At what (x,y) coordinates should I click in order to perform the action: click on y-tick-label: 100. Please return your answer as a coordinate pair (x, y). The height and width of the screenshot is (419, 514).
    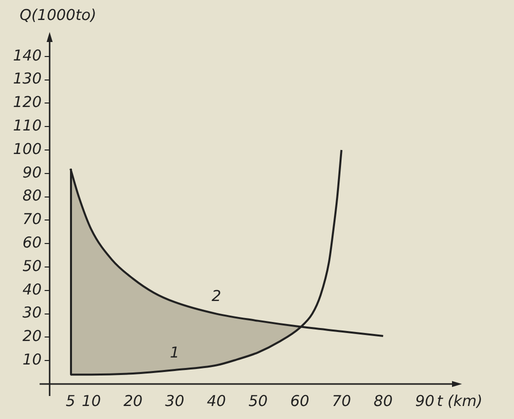
    Looking at the image, I should click on (27, 149).